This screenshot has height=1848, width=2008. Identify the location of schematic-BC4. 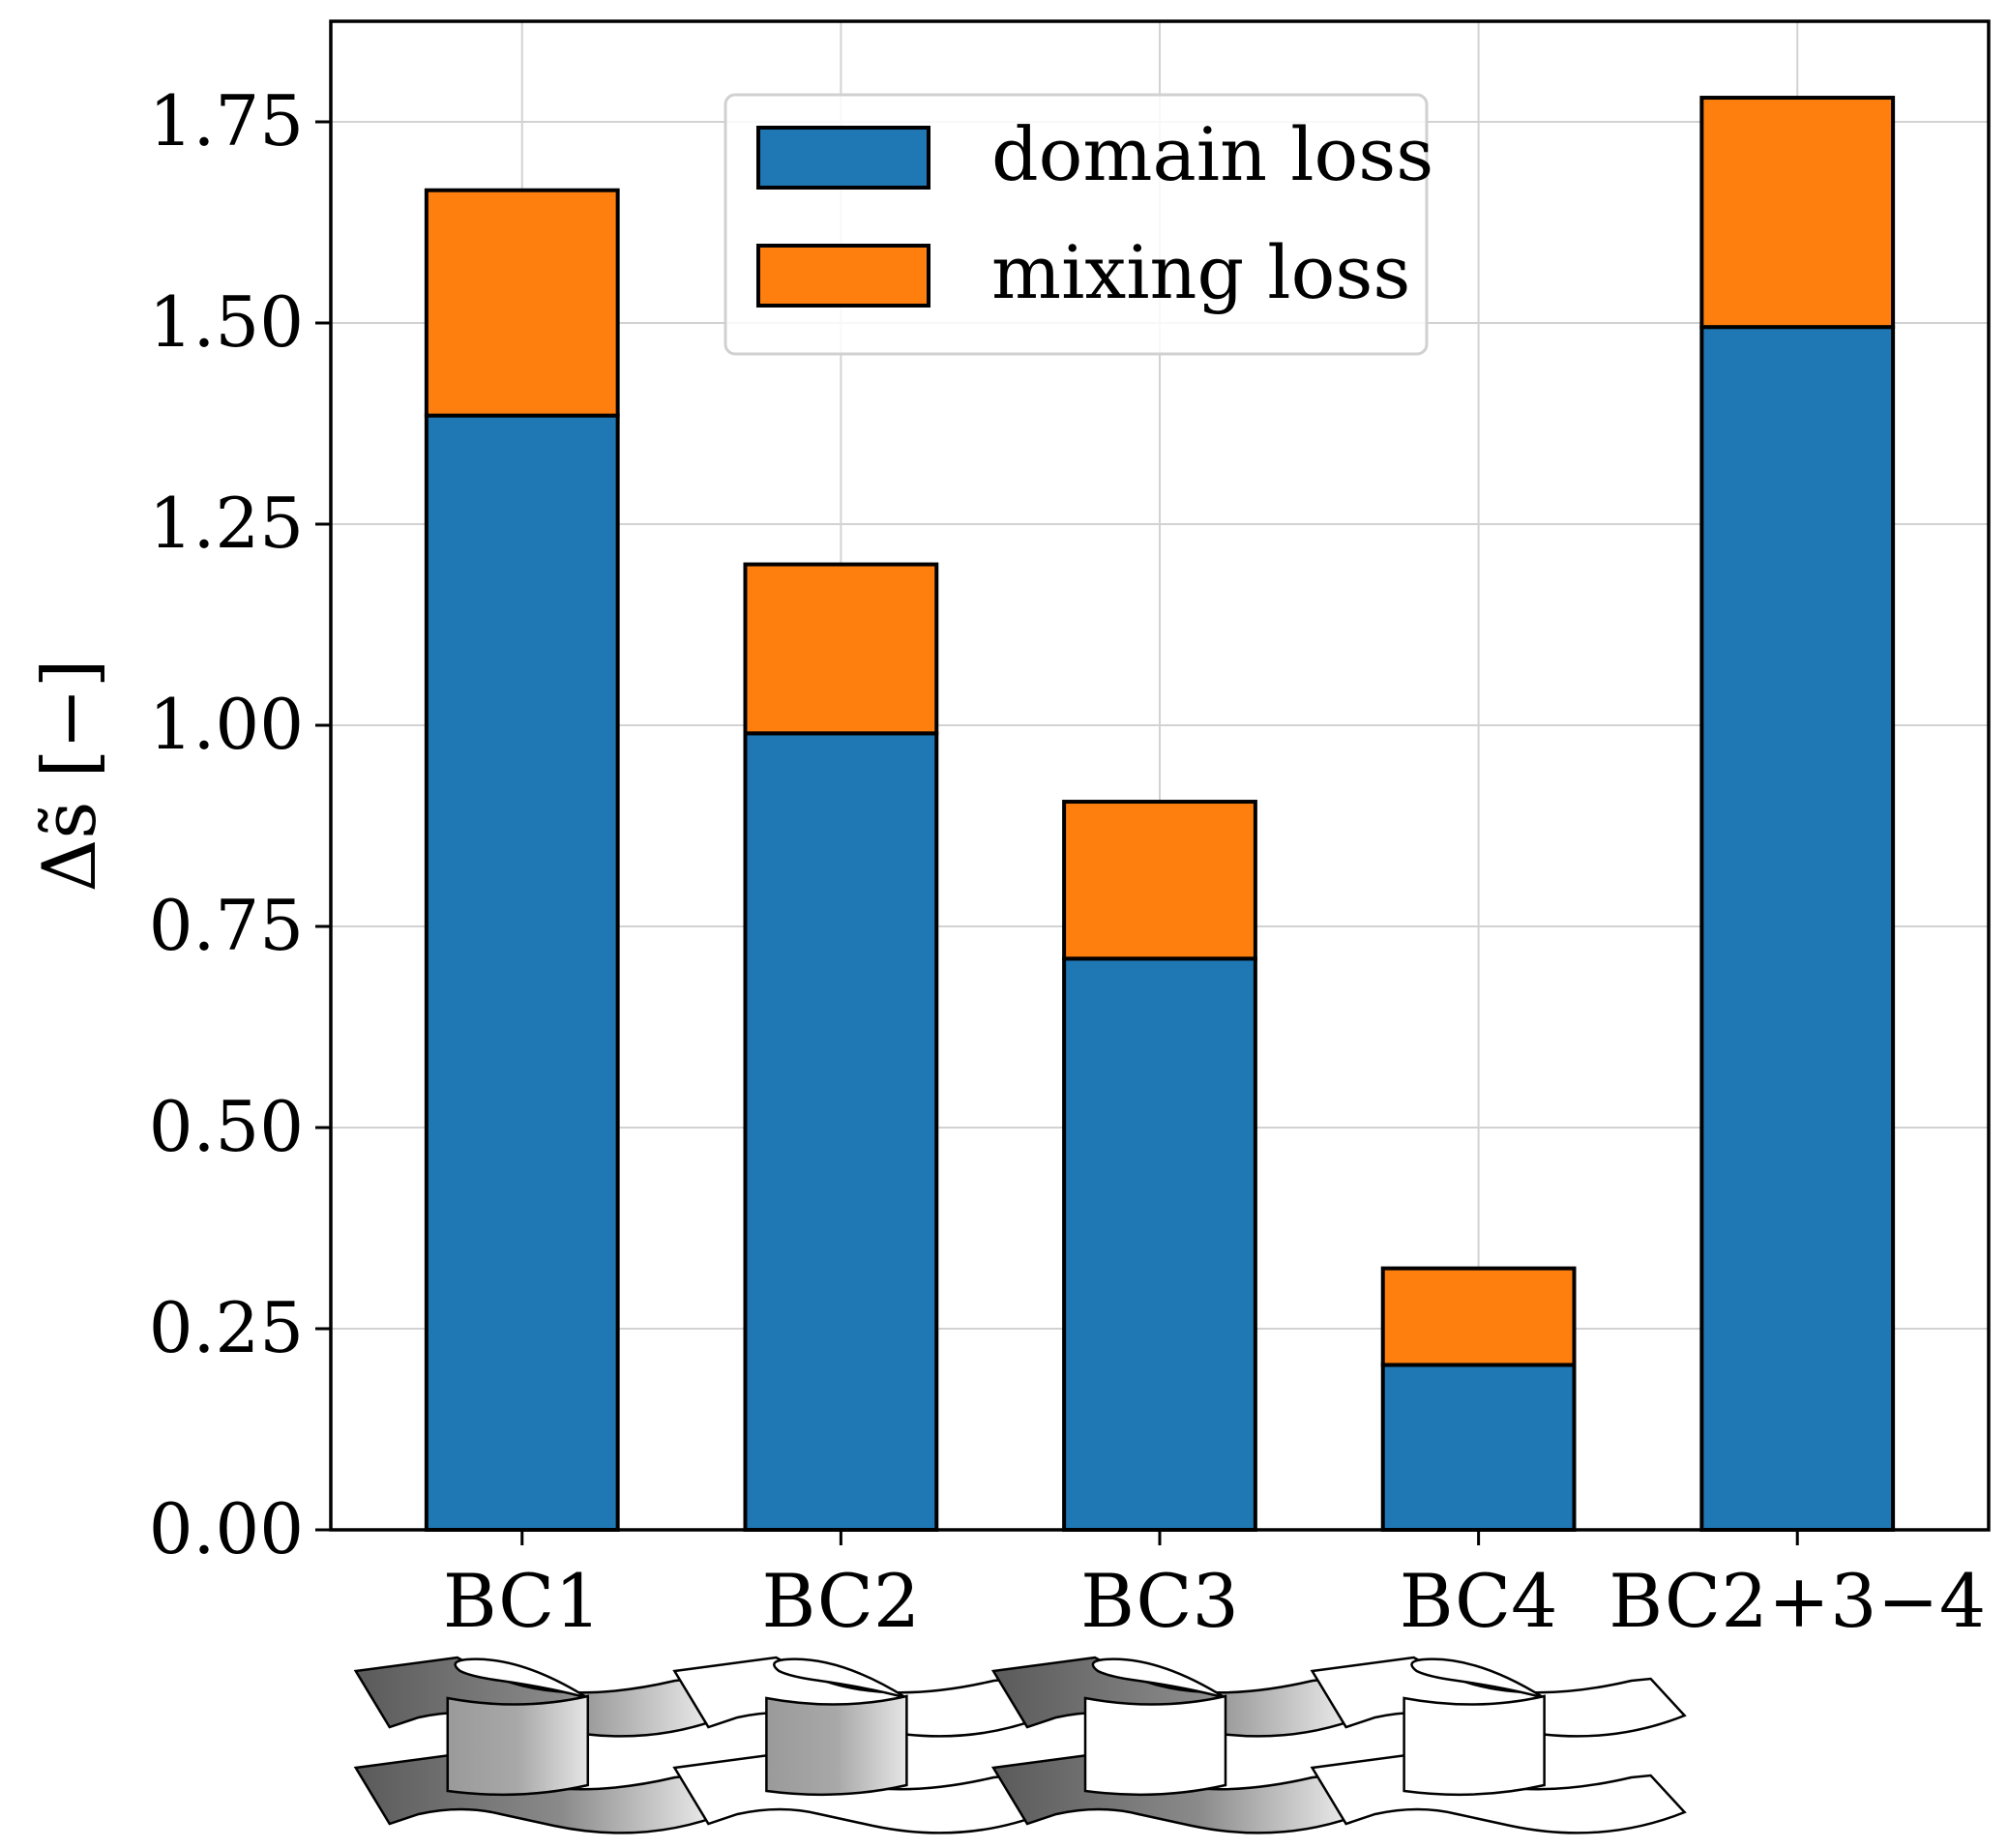
(1498, 1745).